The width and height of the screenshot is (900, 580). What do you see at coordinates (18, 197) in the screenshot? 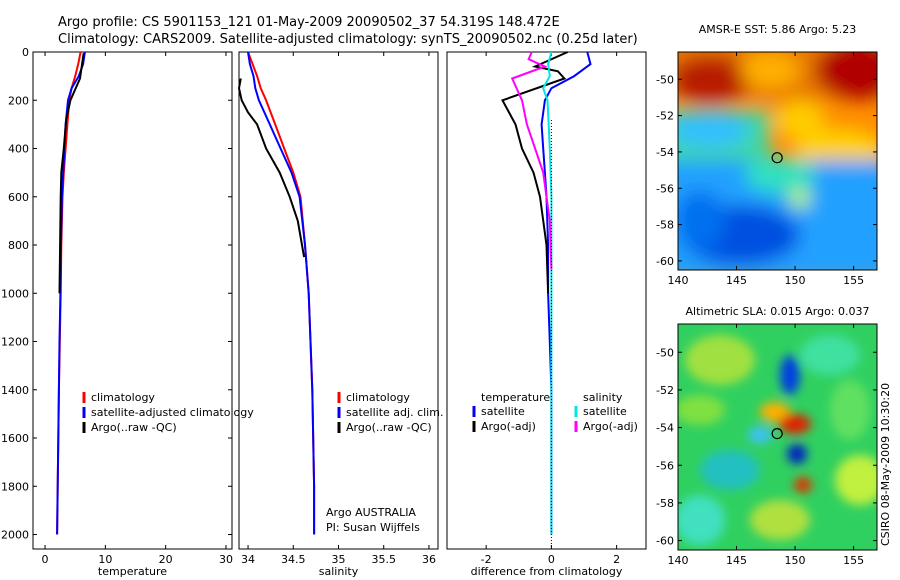
I see `y-tick-label: 600` at bounding box center [18, 197].